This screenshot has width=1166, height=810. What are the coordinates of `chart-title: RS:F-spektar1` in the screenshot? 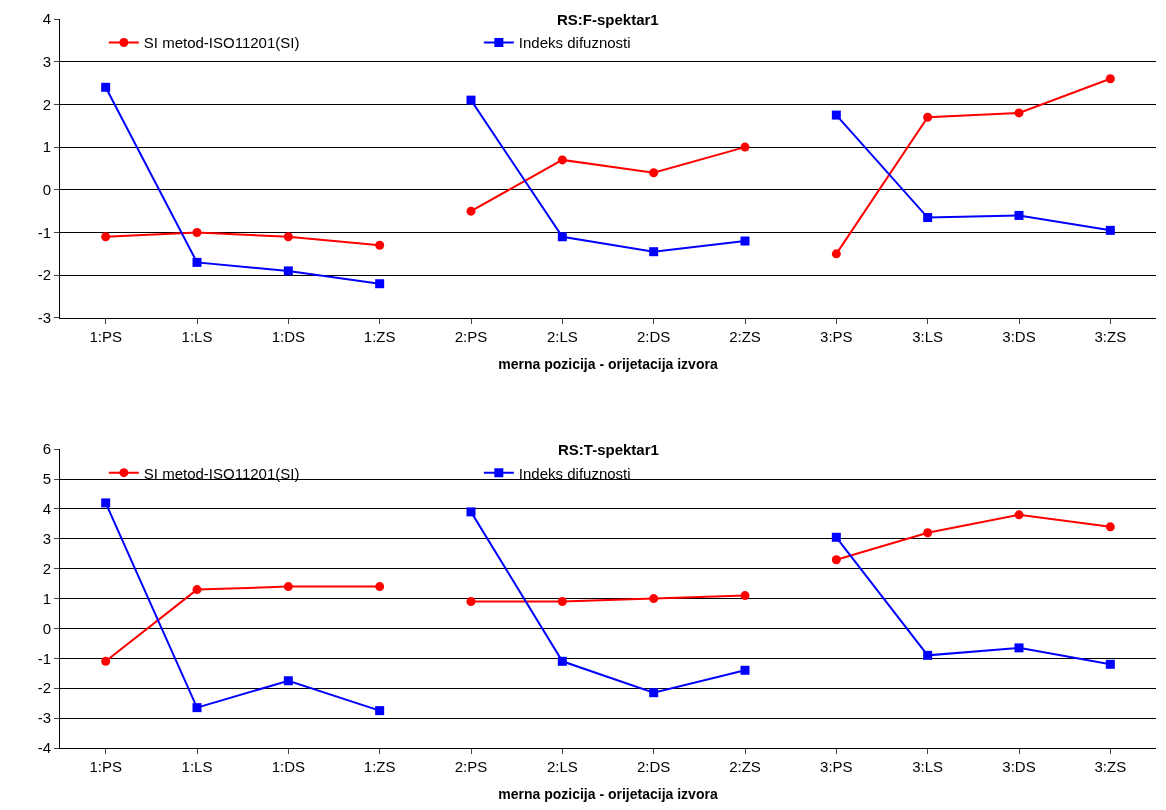 It's located at (608, 19).